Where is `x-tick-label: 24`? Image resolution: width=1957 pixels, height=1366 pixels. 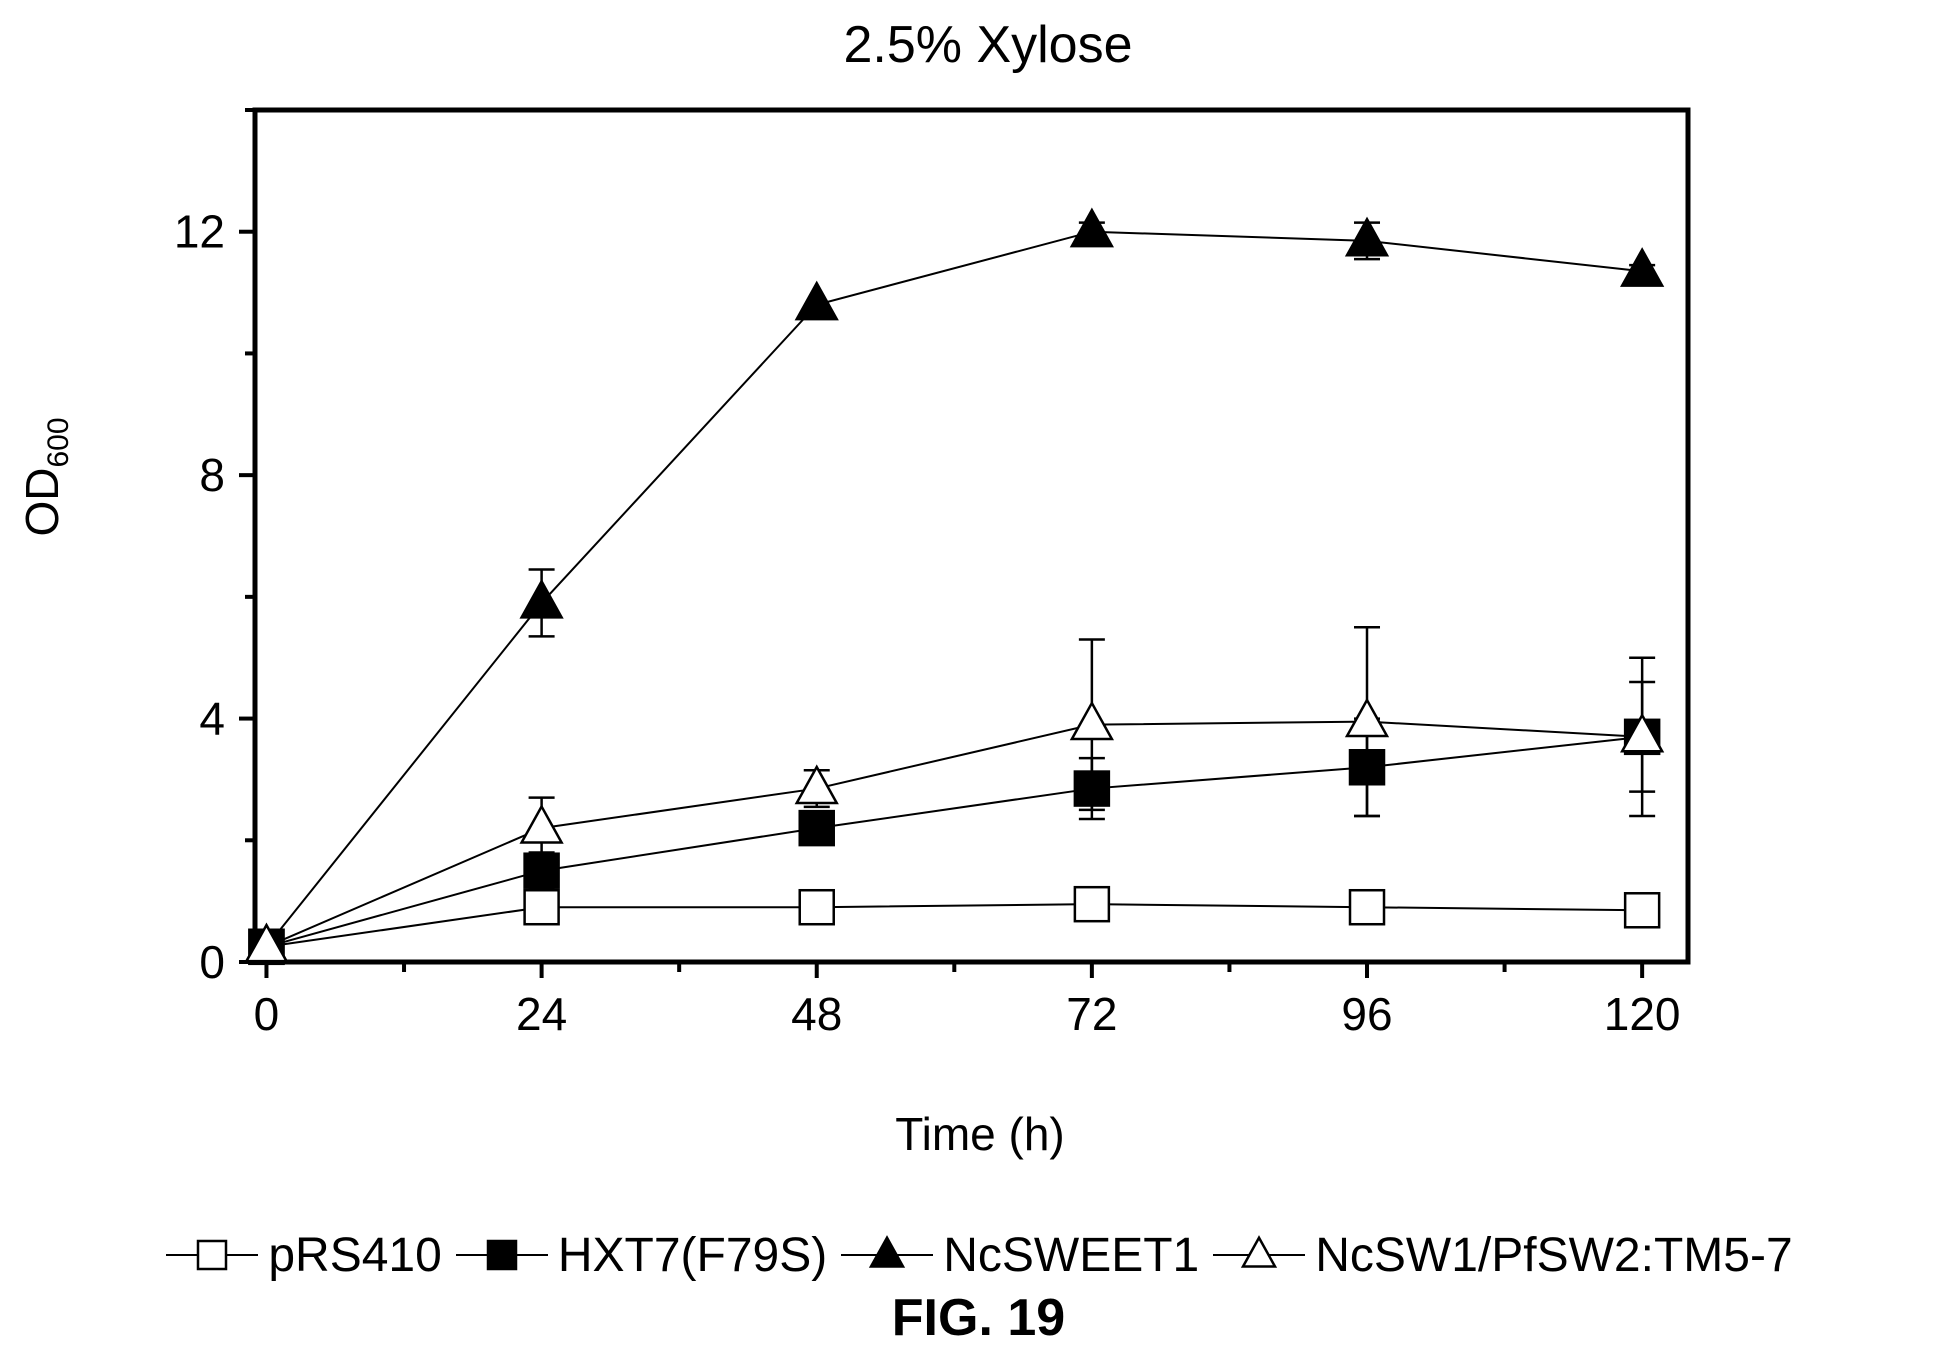 x-tick-label: 24 is located at coordinates (541, 1014).